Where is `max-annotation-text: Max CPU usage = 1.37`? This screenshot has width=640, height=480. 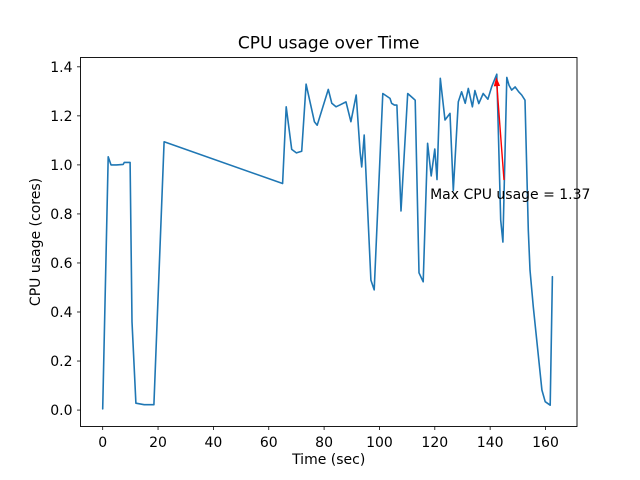
max-annotation-text: Max CPU usage = 1.37 is located at coordinates (510, 195).